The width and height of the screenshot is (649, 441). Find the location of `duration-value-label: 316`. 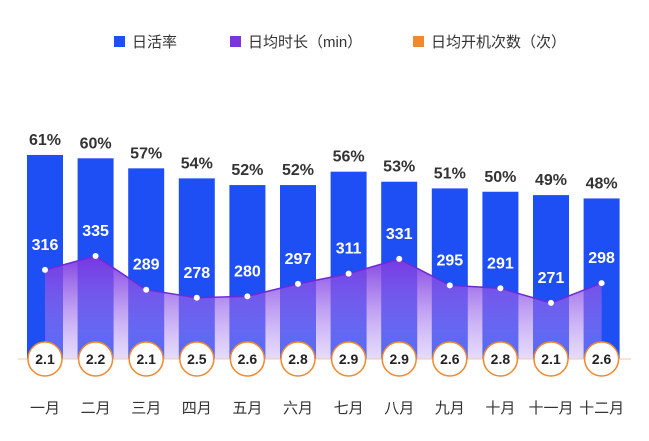

duration-value-label: 316 is located at coordinates (45, 245).